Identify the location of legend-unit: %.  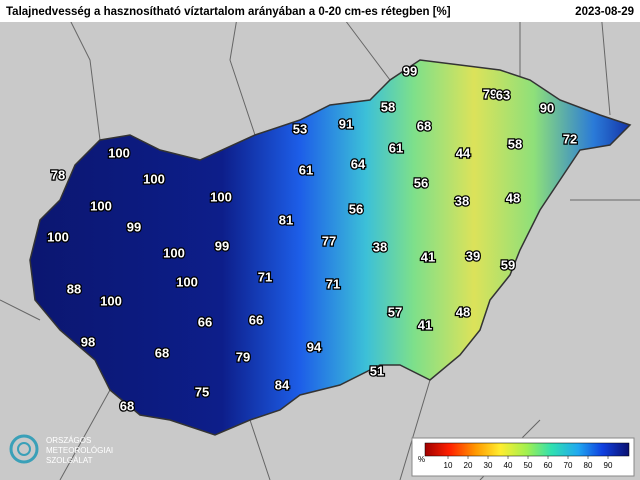
(421, 459).